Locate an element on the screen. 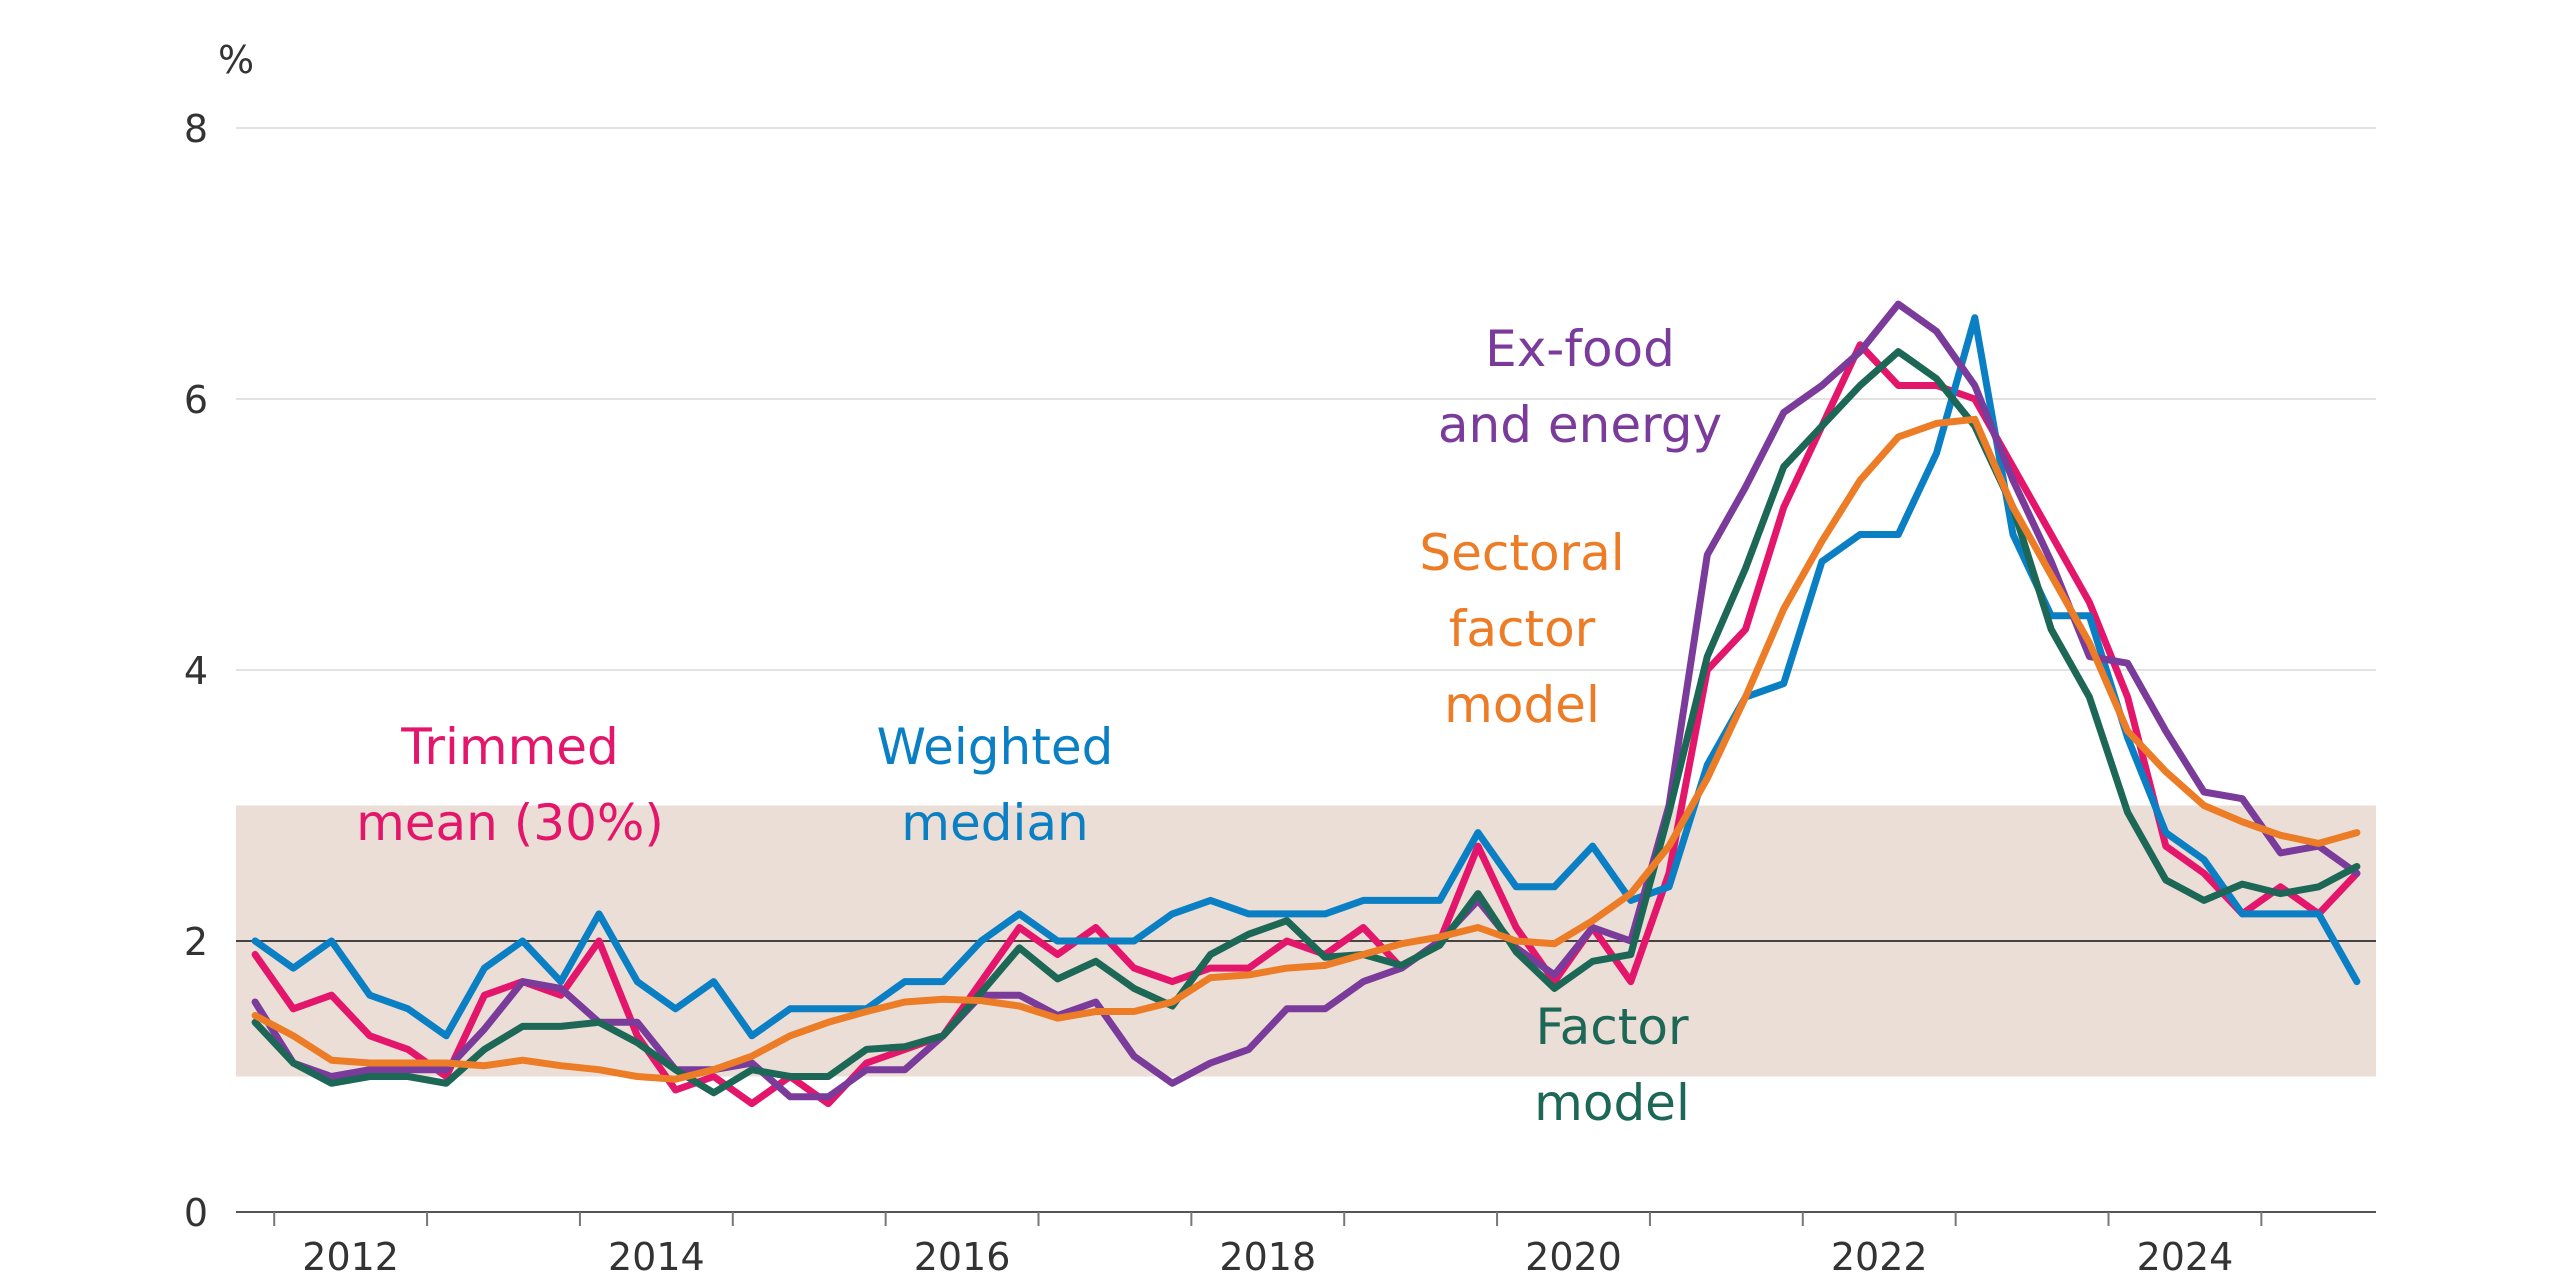 This screenshot has width=2560, height=1280. series-label-sectoral-factor-model: Sectoral is located at coordinates (1521, 553).